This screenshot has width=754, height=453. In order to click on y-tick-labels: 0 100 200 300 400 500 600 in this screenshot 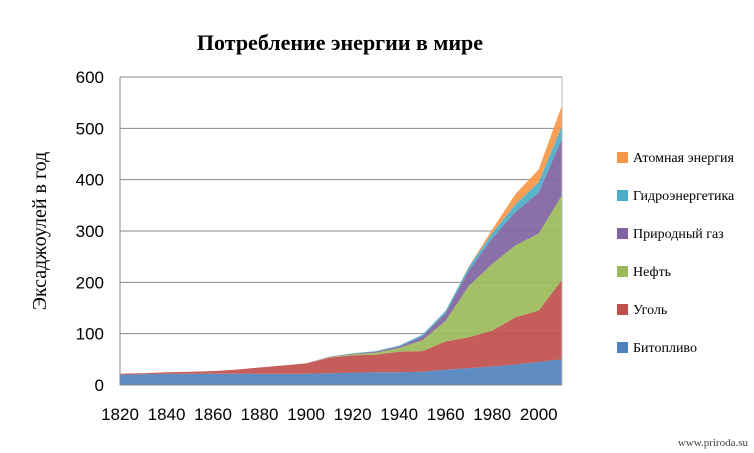, I will do `click(90, 231)`.